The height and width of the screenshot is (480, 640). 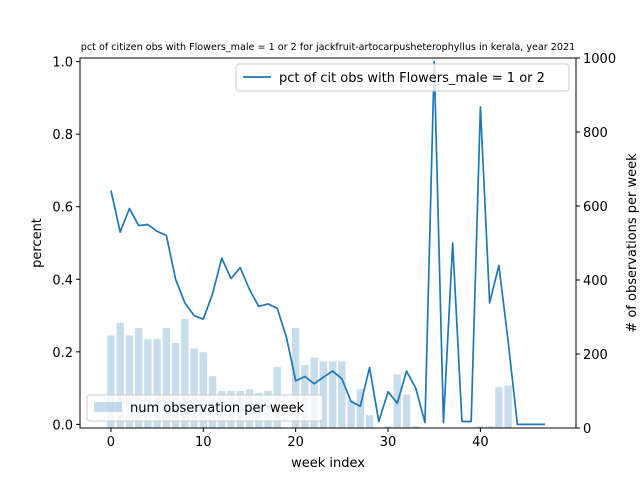 I want to click on x-tick-label: 0, so click(x=111, y=442).